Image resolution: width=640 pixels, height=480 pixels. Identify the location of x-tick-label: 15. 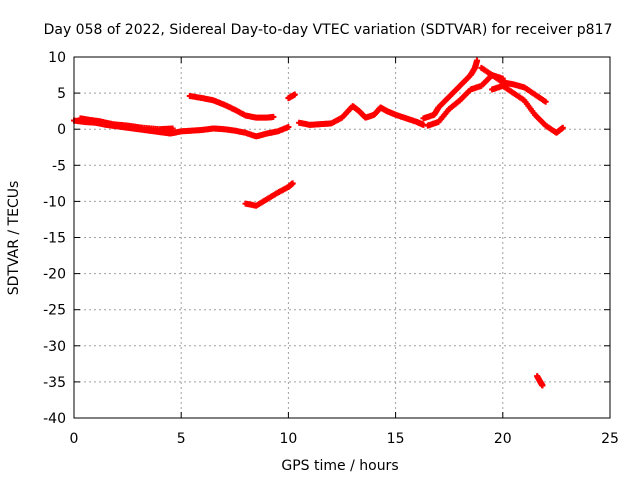
(396, 439).